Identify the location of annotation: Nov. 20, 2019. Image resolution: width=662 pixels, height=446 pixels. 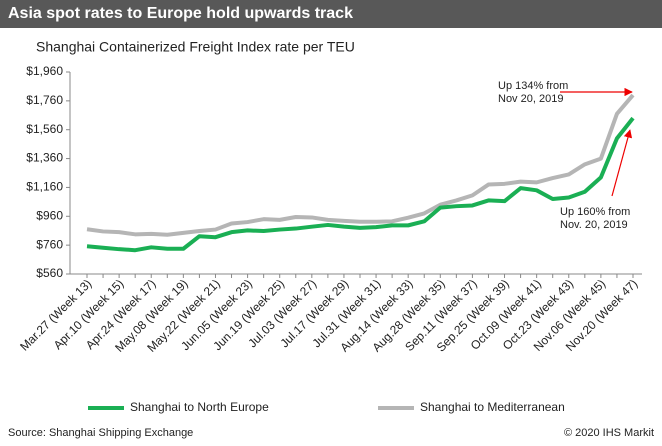
(594, 225).